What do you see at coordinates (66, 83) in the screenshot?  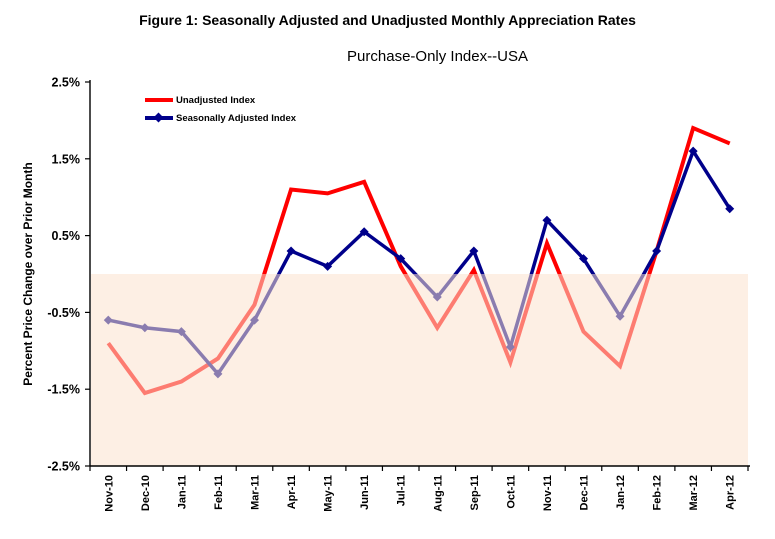 I see `y-tick-label: 2.5%` at bounding box center [66, 83].